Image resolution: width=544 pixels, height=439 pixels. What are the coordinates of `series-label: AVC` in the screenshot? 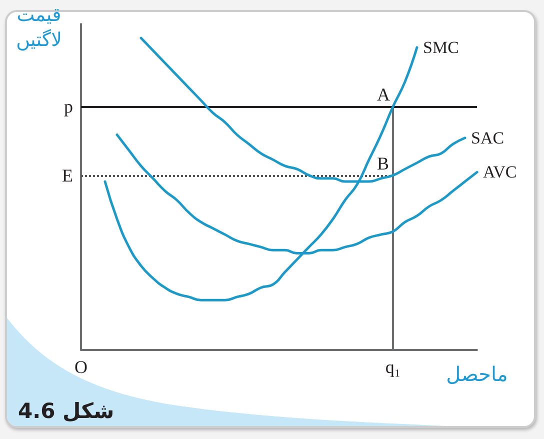 It's located at (500, 172).